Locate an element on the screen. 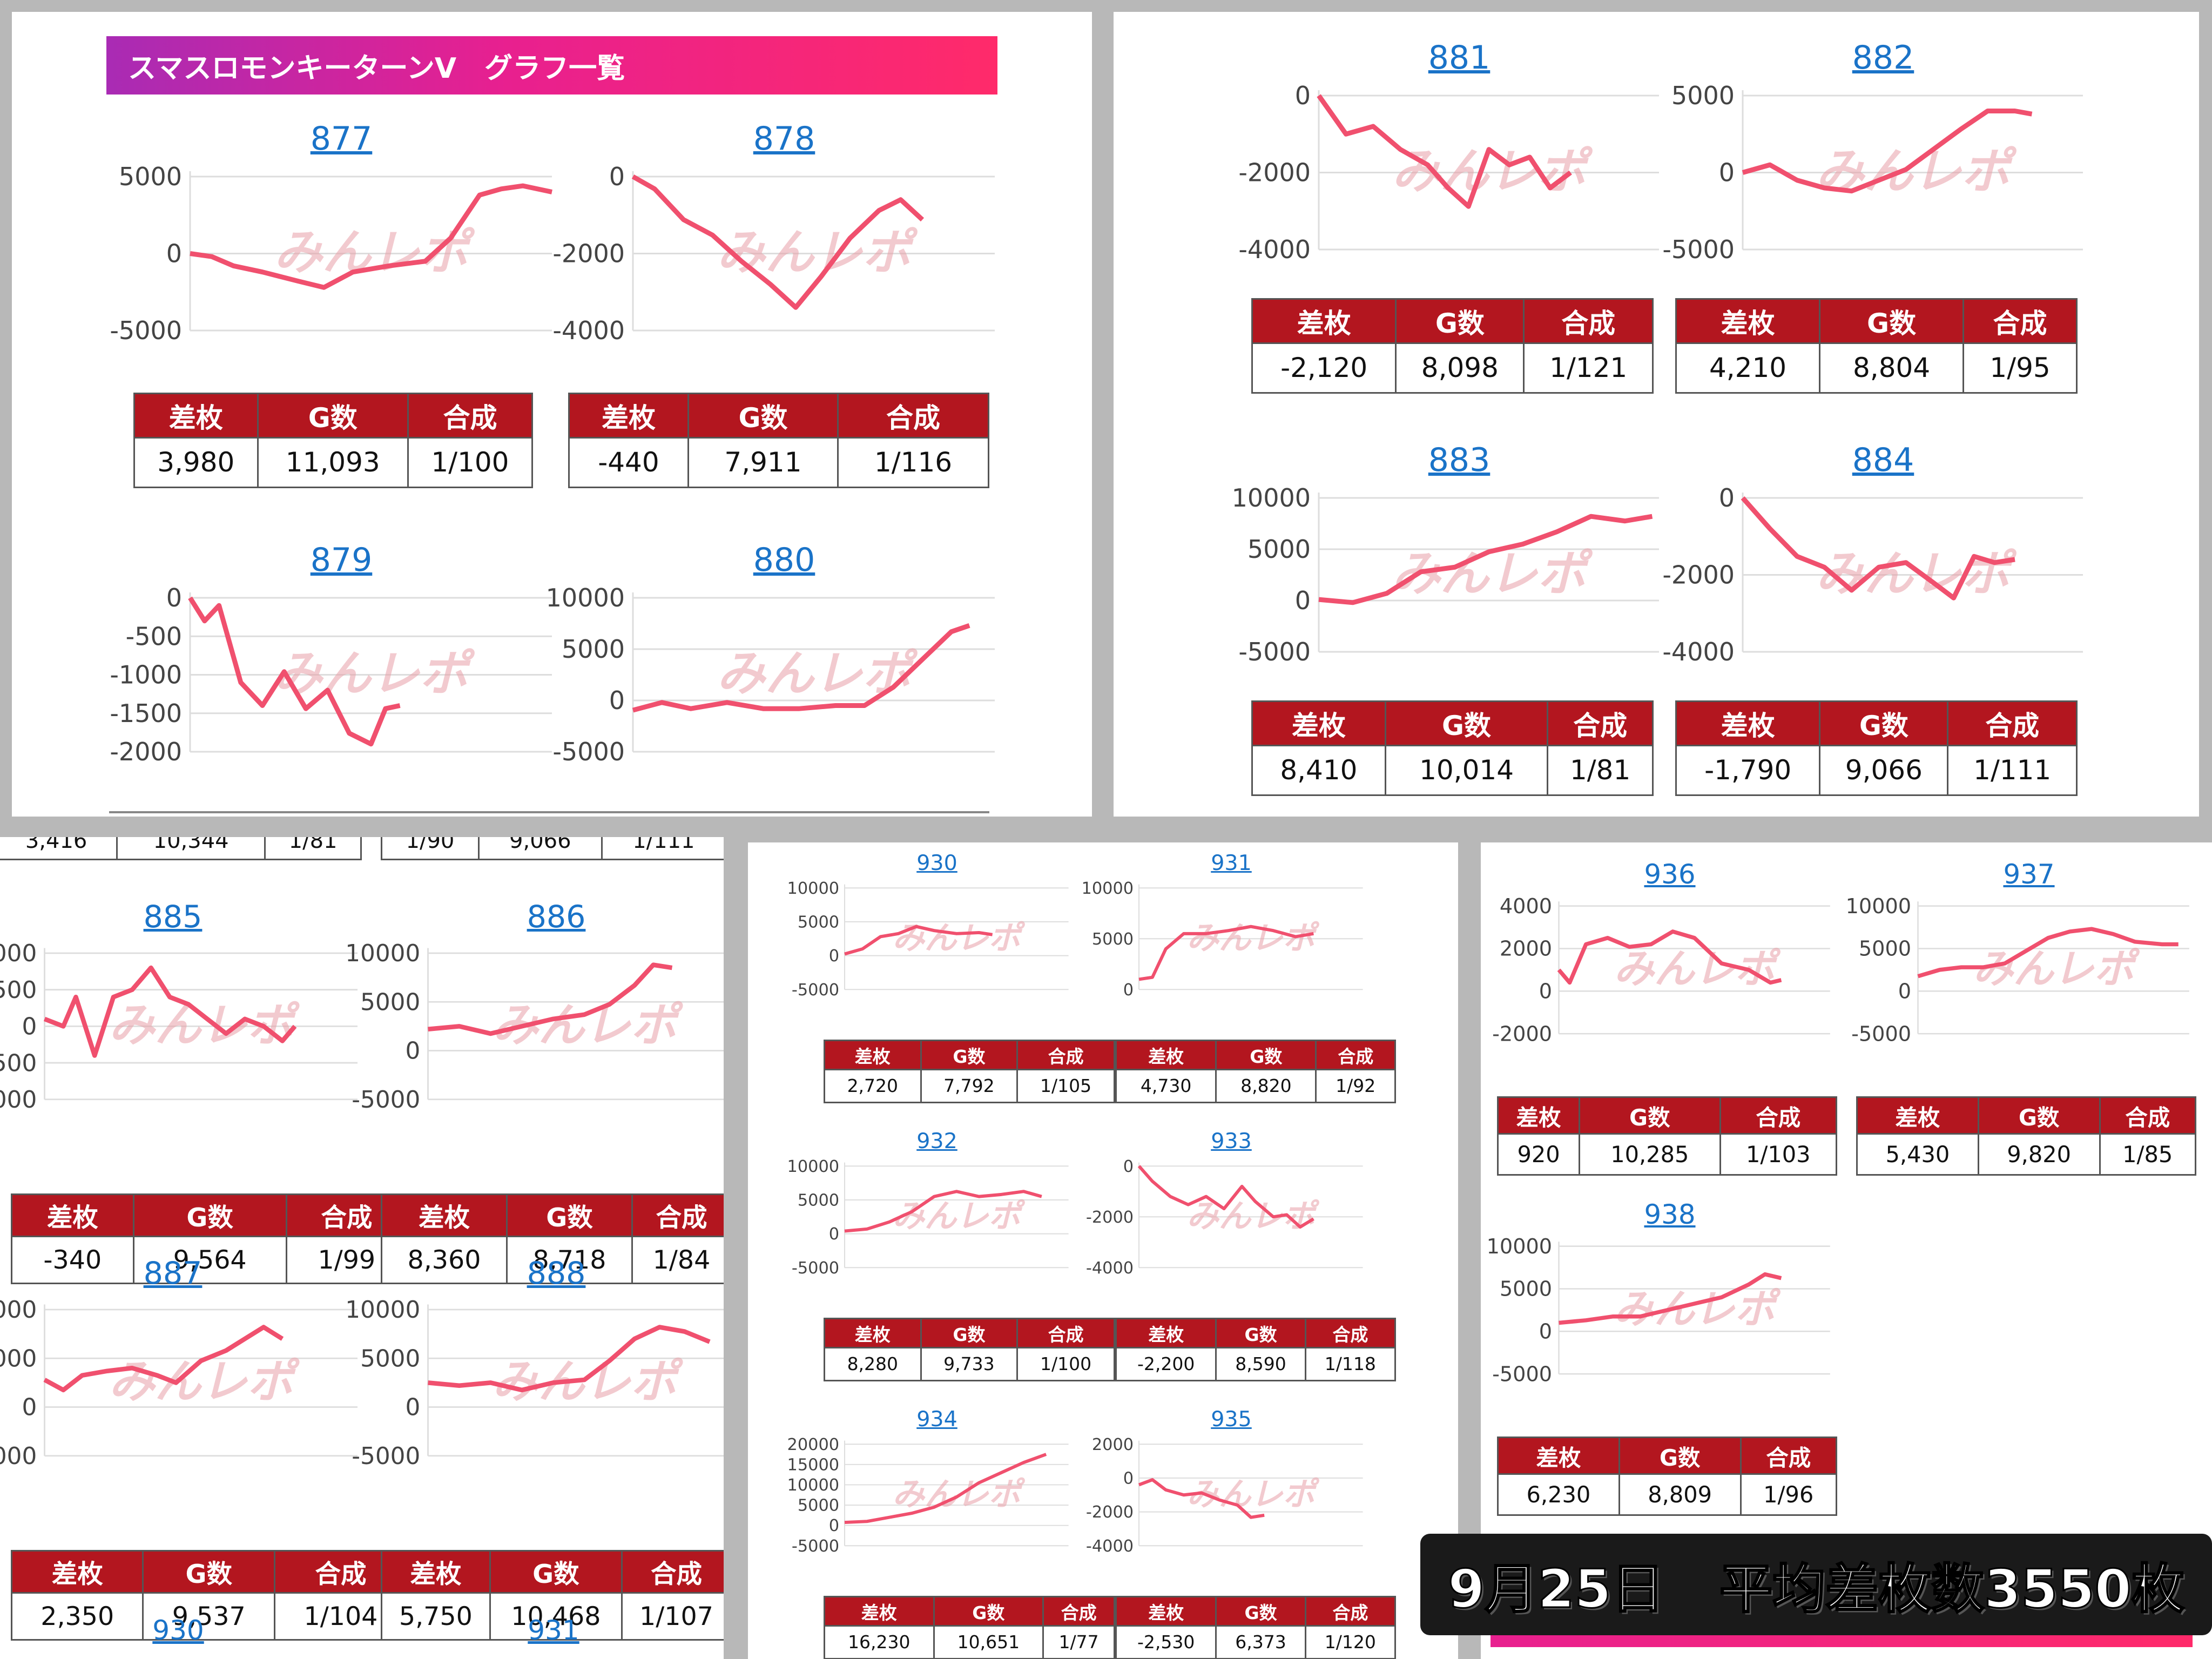 This screenshot has height=1659, width=2212. machine-link-934: 934 is located at coordinates (936, 1419).